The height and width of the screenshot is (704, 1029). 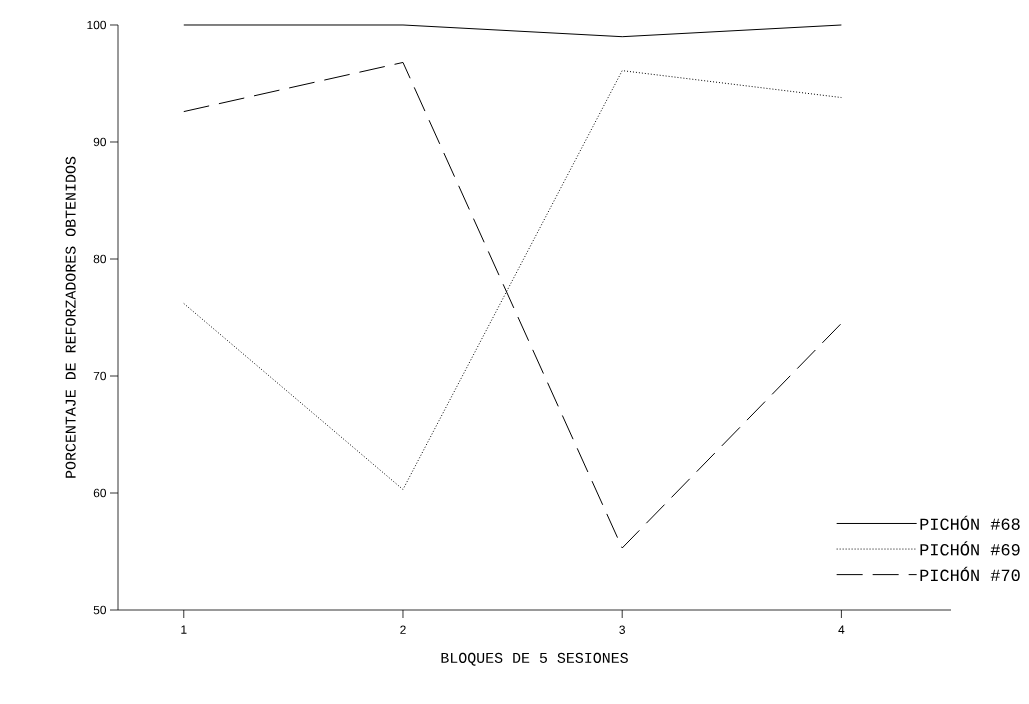 I want to click on y-tick-label: 60, so click(x=100, y=493).